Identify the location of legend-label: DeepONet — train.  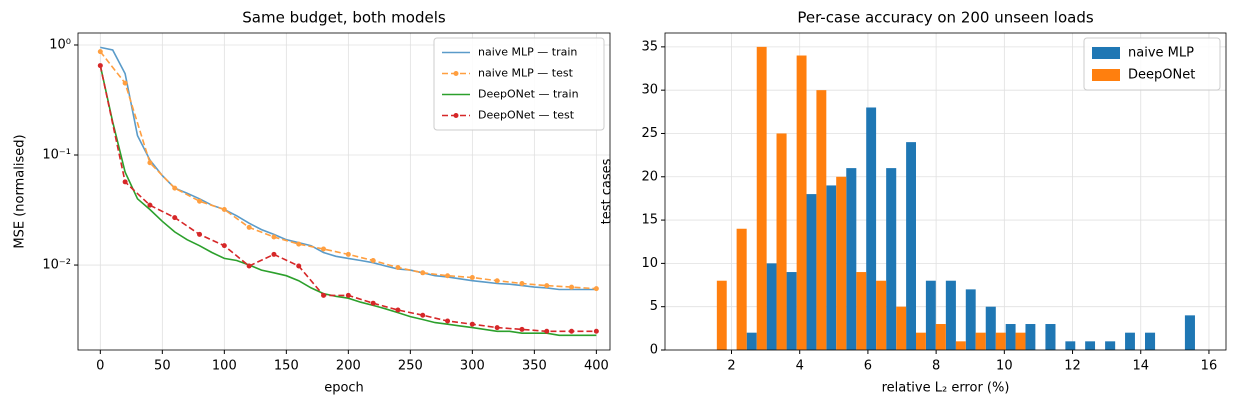
(528, 94).